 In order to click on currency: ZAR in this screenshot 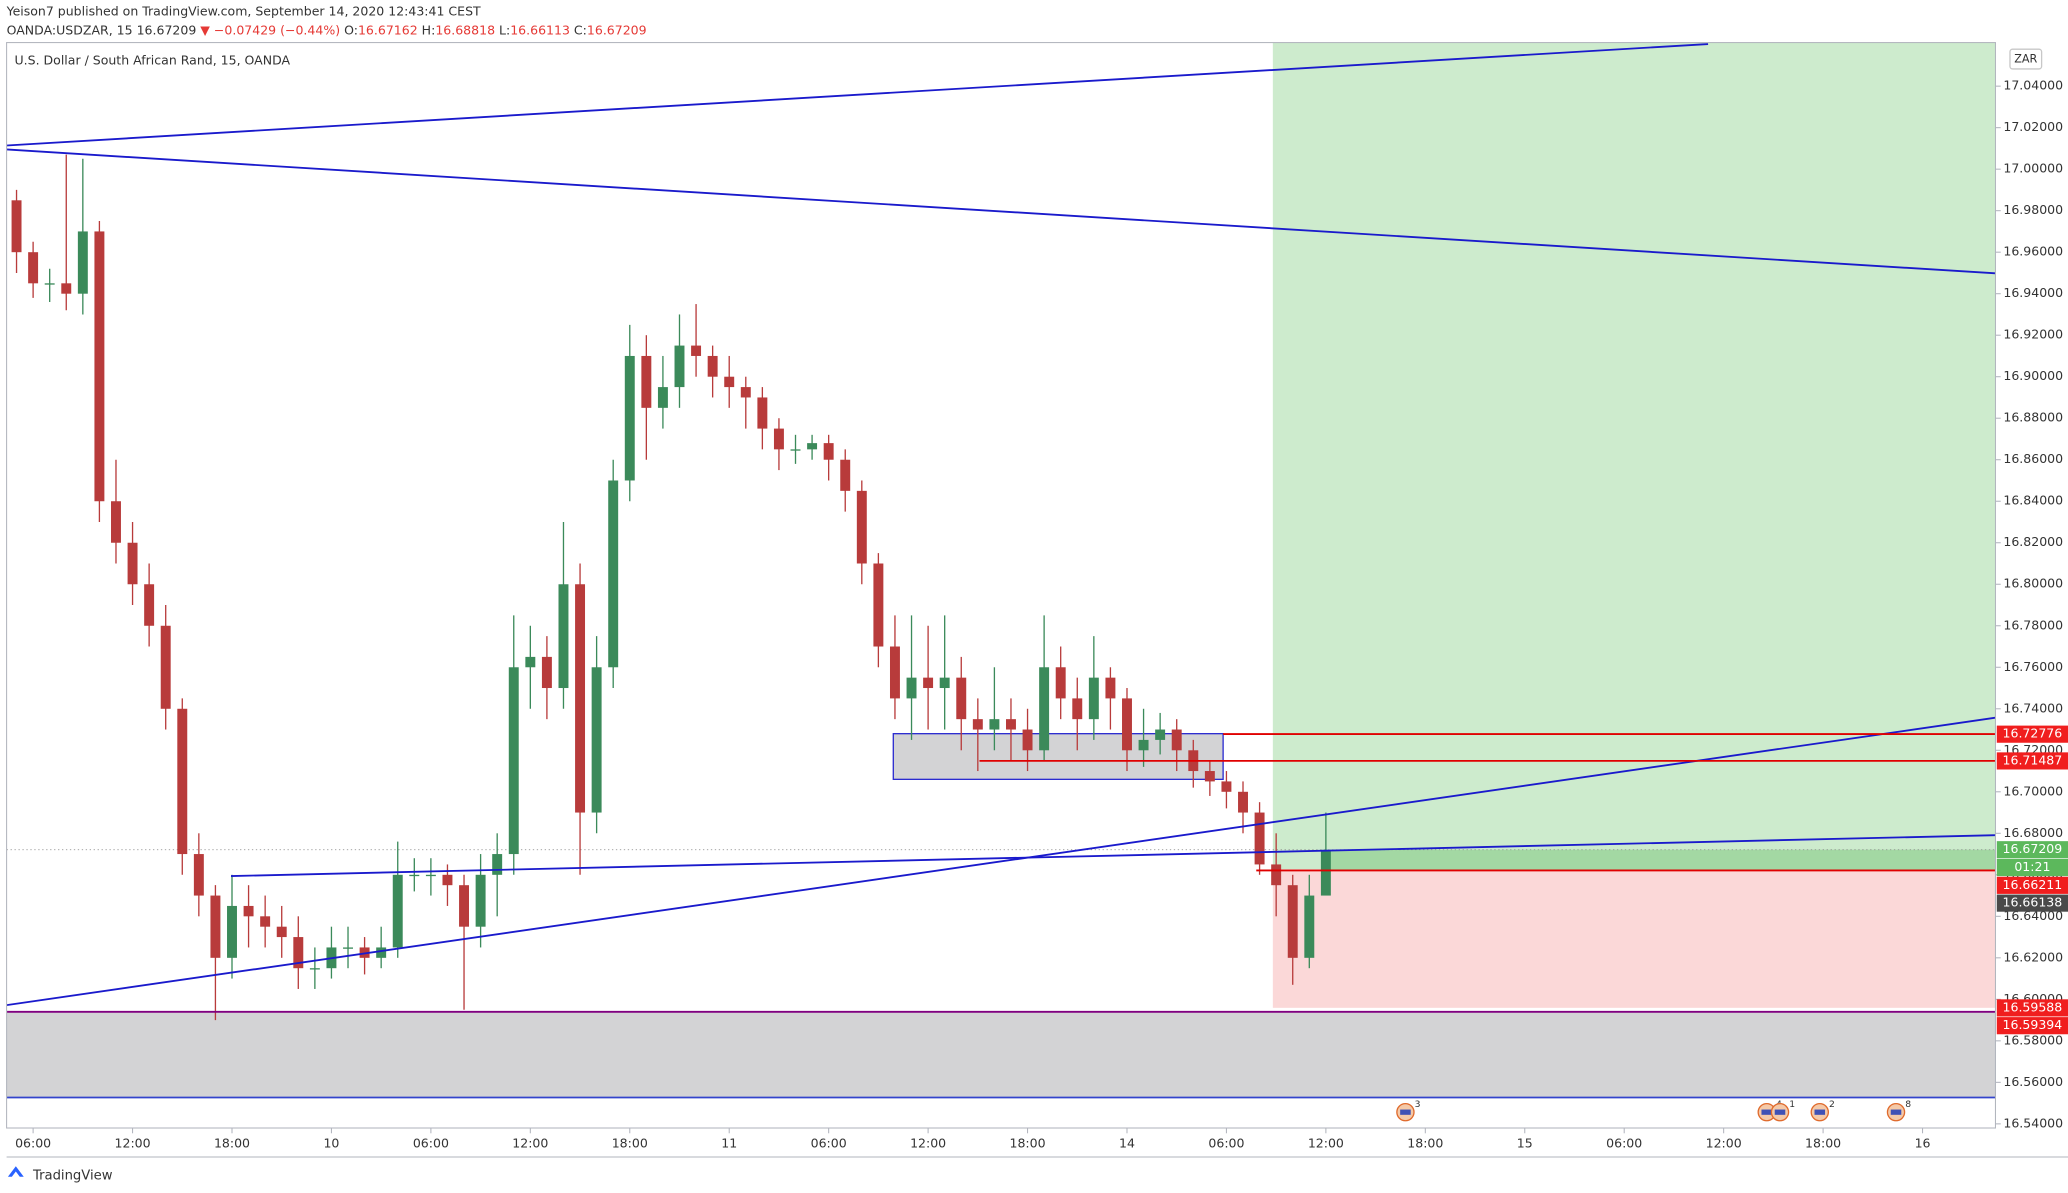, I will do `click(2025, 59)`.